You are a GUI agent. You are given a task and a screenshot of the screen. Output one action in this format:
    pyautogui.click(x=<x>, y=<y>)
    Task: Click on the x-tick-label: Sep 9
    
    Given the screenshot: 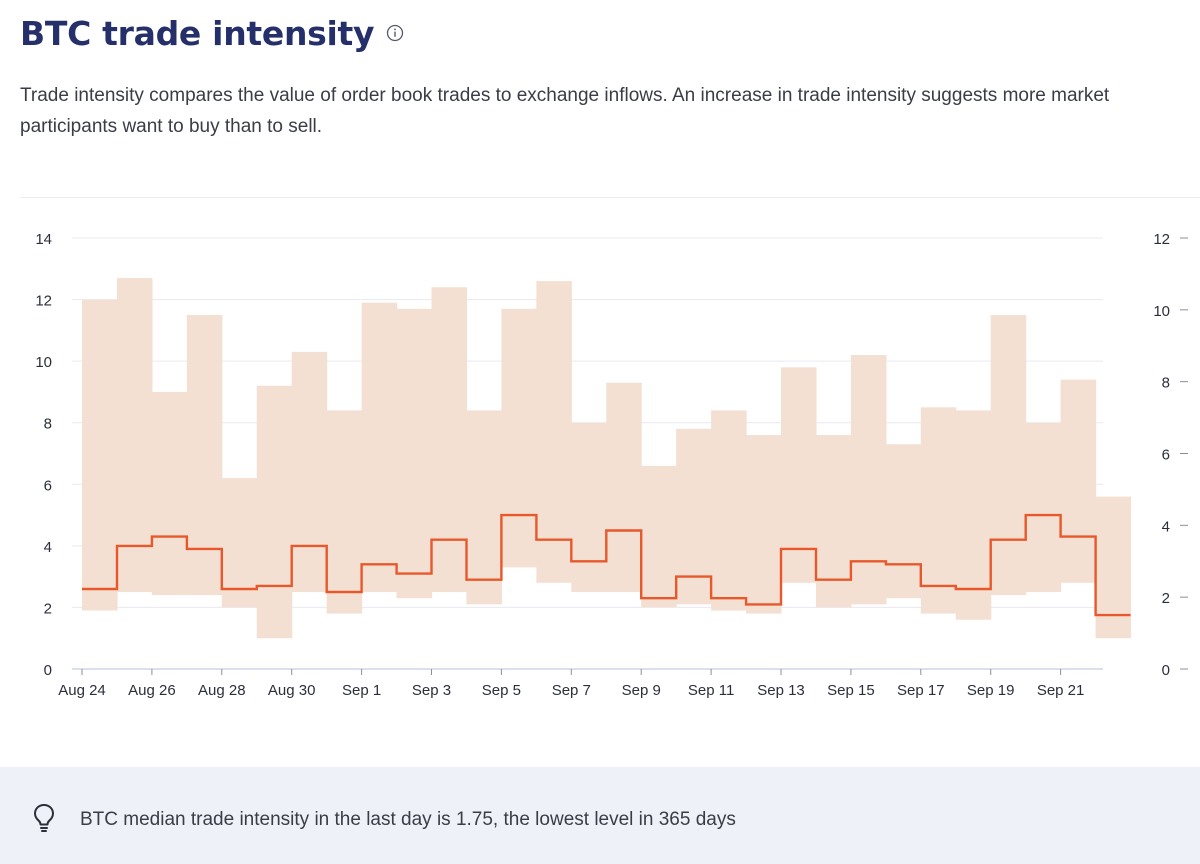 What is the action you would take?
    pyautogui.click(x=641, y=690)
    